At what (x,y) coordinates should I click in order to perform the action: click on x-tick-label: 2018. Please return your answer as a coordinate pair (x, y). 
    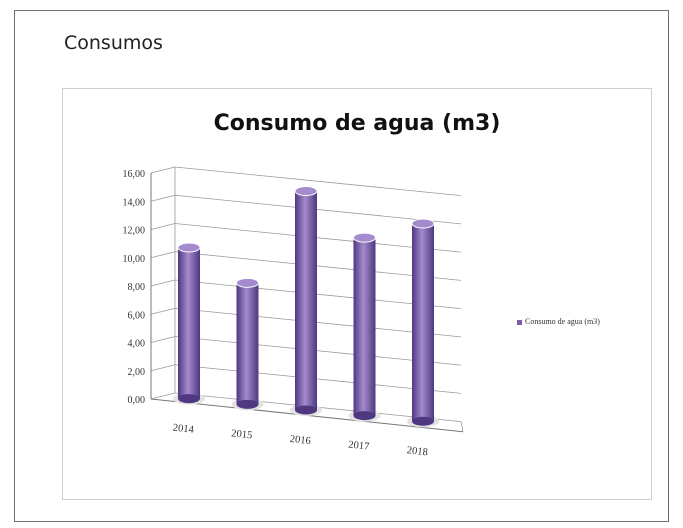
    Looking at the image, I should click on (417, 451).